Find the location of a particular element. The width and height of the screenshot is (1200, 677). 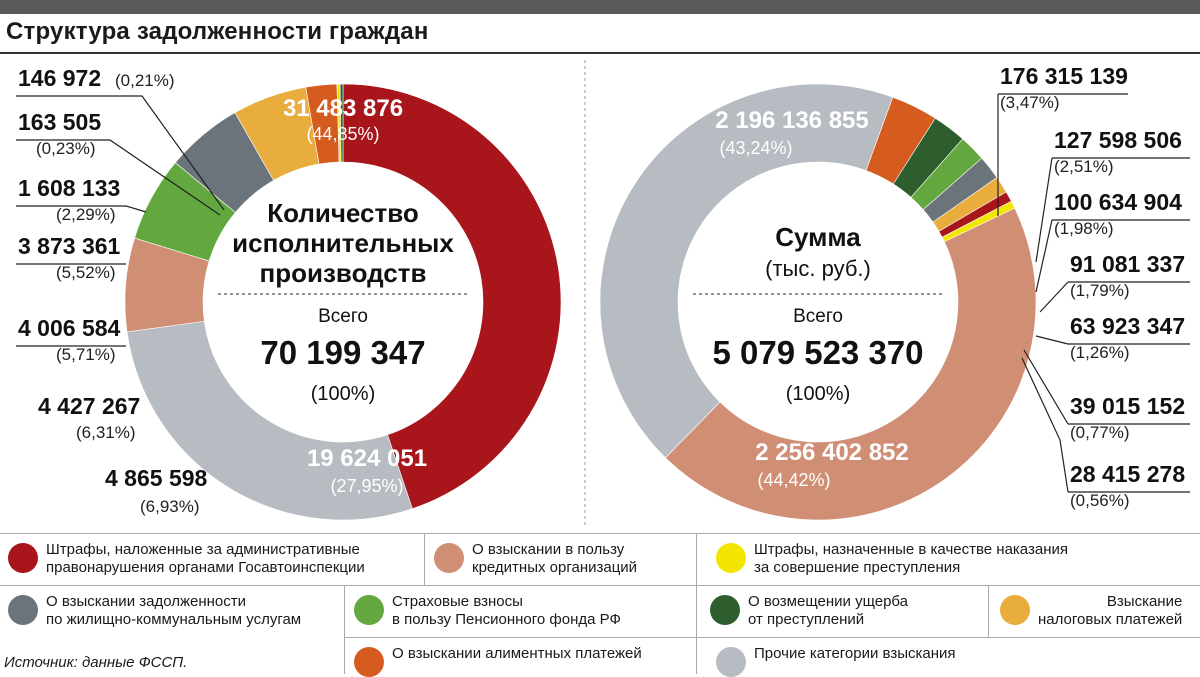

label-percent: (5,52%) is located at coordinates (86, 272).